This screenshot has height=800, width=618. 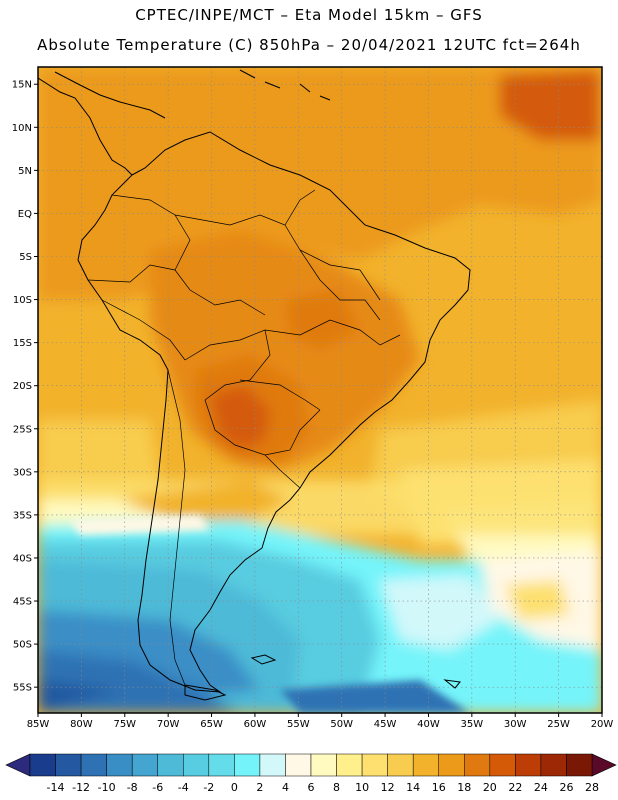 What do you see at coordinates (604, 765) in the screenshot?
I see `colorbar-high-arrow` at bounding box center [604, 765].